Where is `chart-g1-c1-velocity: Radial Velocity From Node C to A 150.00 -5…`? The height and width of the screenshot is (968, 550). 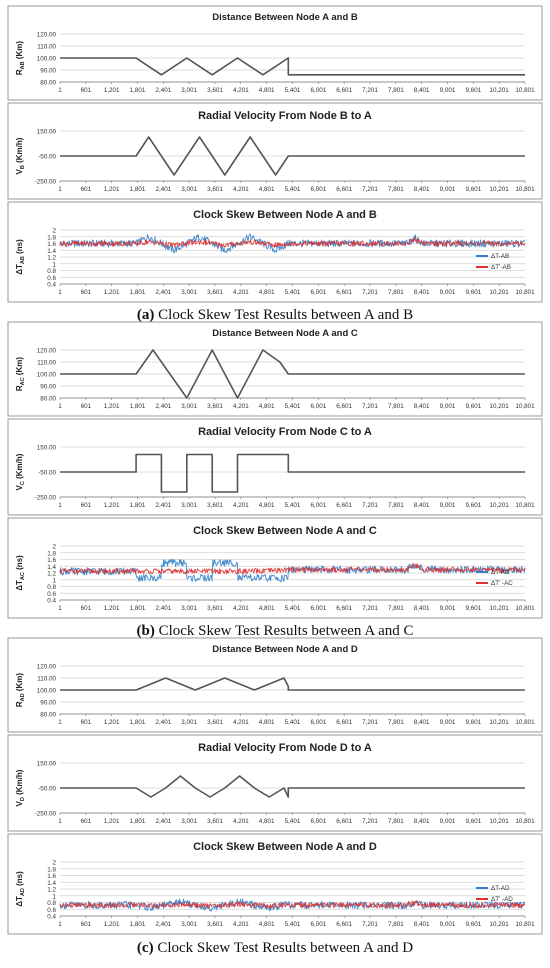
chart-g1-c1-velocity: Radial Velocity From Node C to A 150.00 -5… is located at coordinates (275, 467).